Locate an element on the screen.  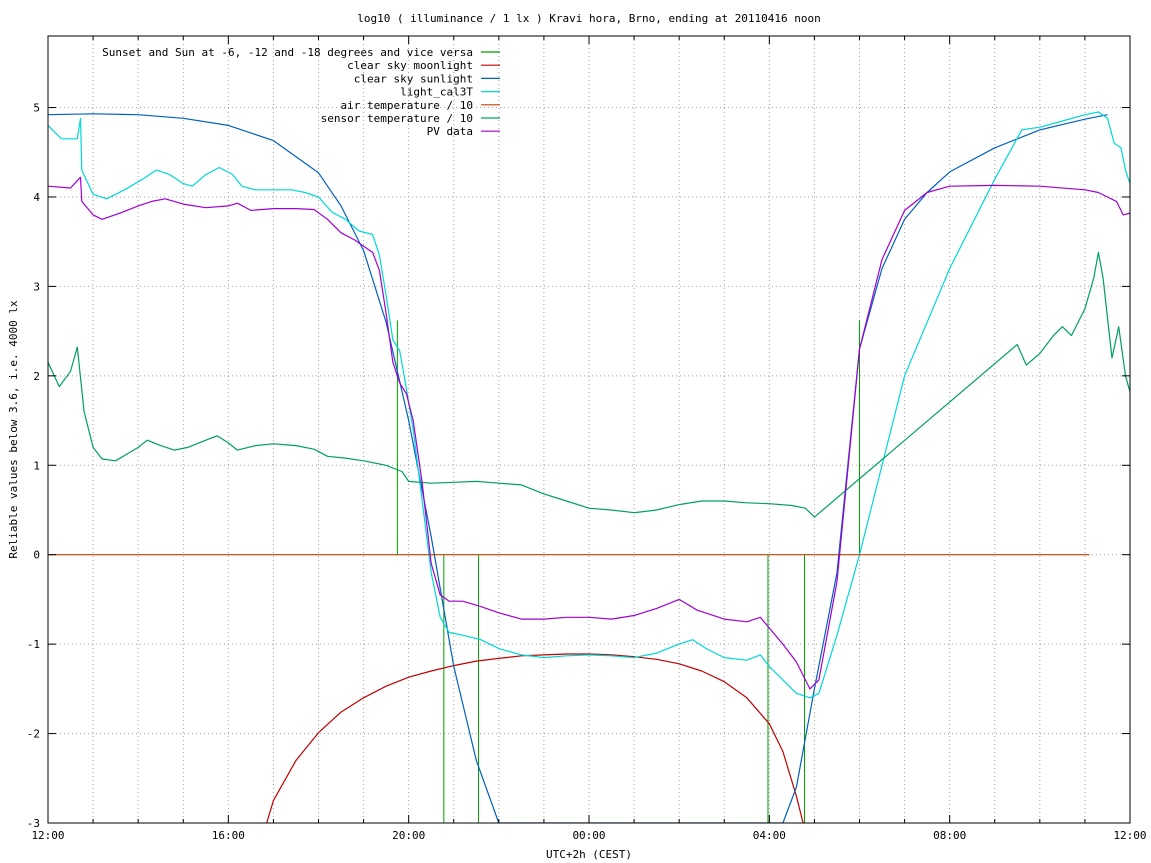
y-tick-label: 0 is located at coordinates (36, 555).